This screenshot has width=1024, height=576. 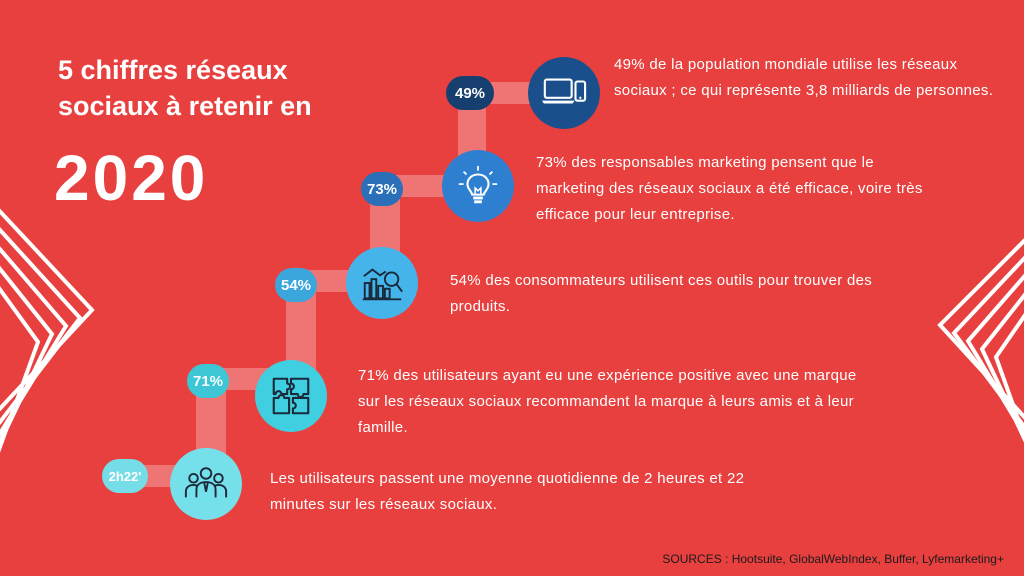 I want to click on year-heading: 2020, so click(x=131, y=178).